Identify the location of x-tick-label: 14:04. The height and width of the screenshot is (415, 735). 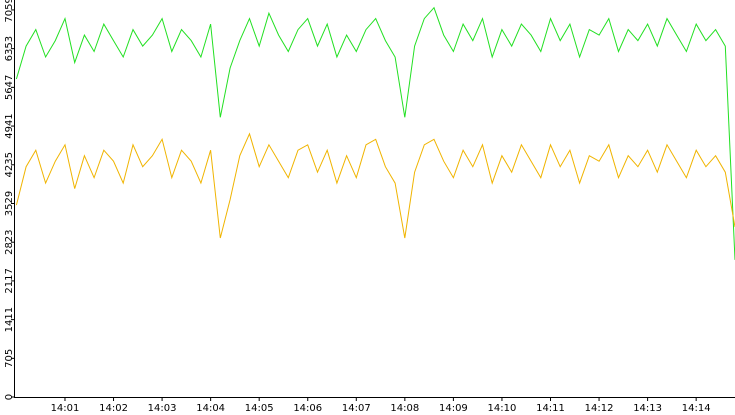
(210, 408).